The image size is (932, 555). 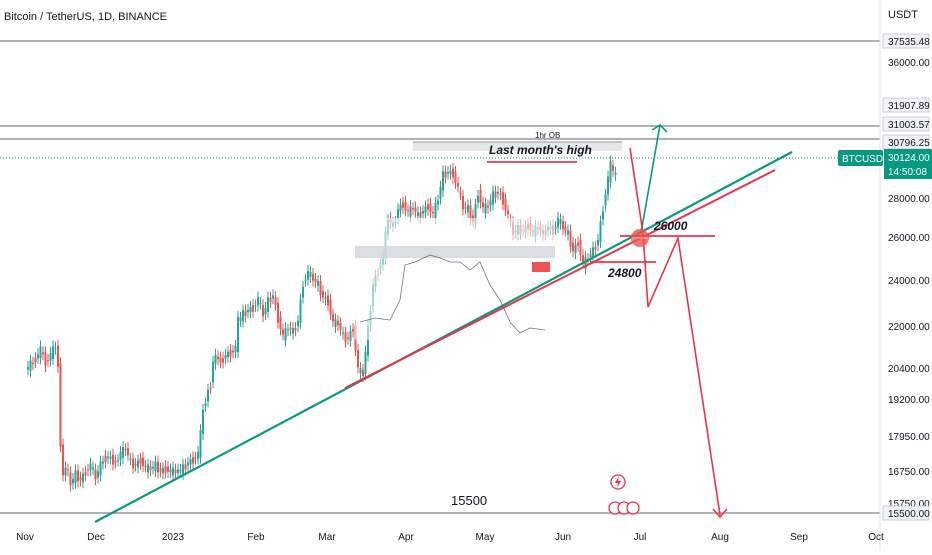 I want to click on time-tick-label: Dec, so click(x=96, y=537).